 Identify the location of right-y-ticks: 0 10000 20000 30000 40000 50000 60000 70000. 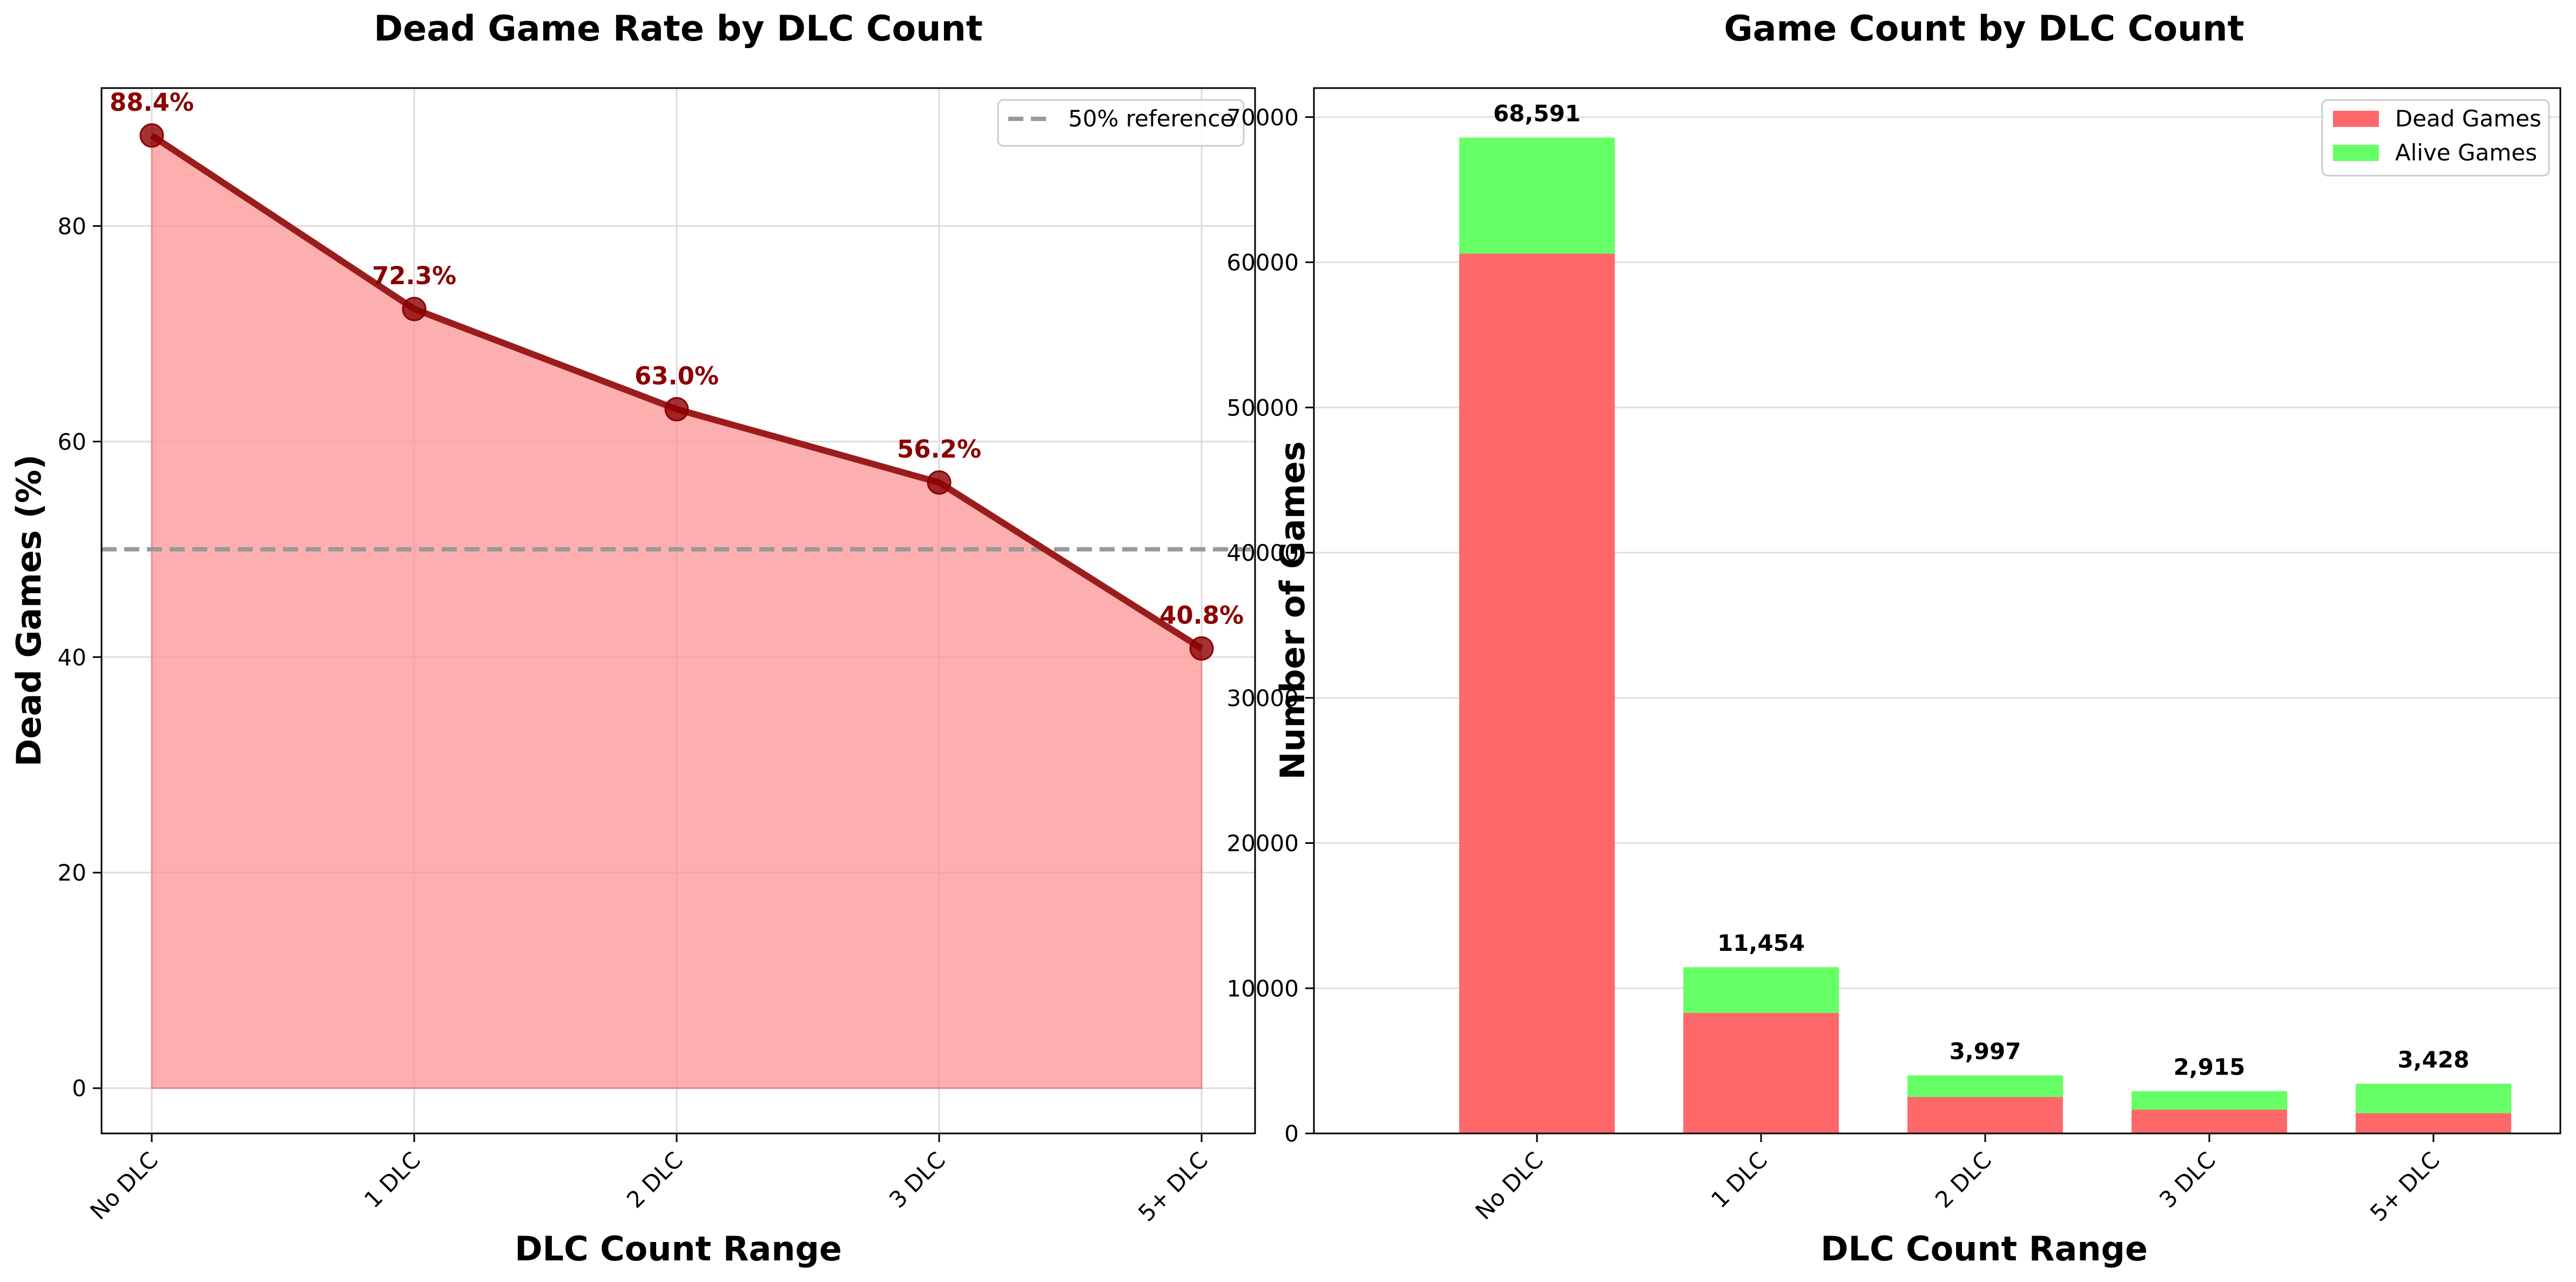
(1270, 625).